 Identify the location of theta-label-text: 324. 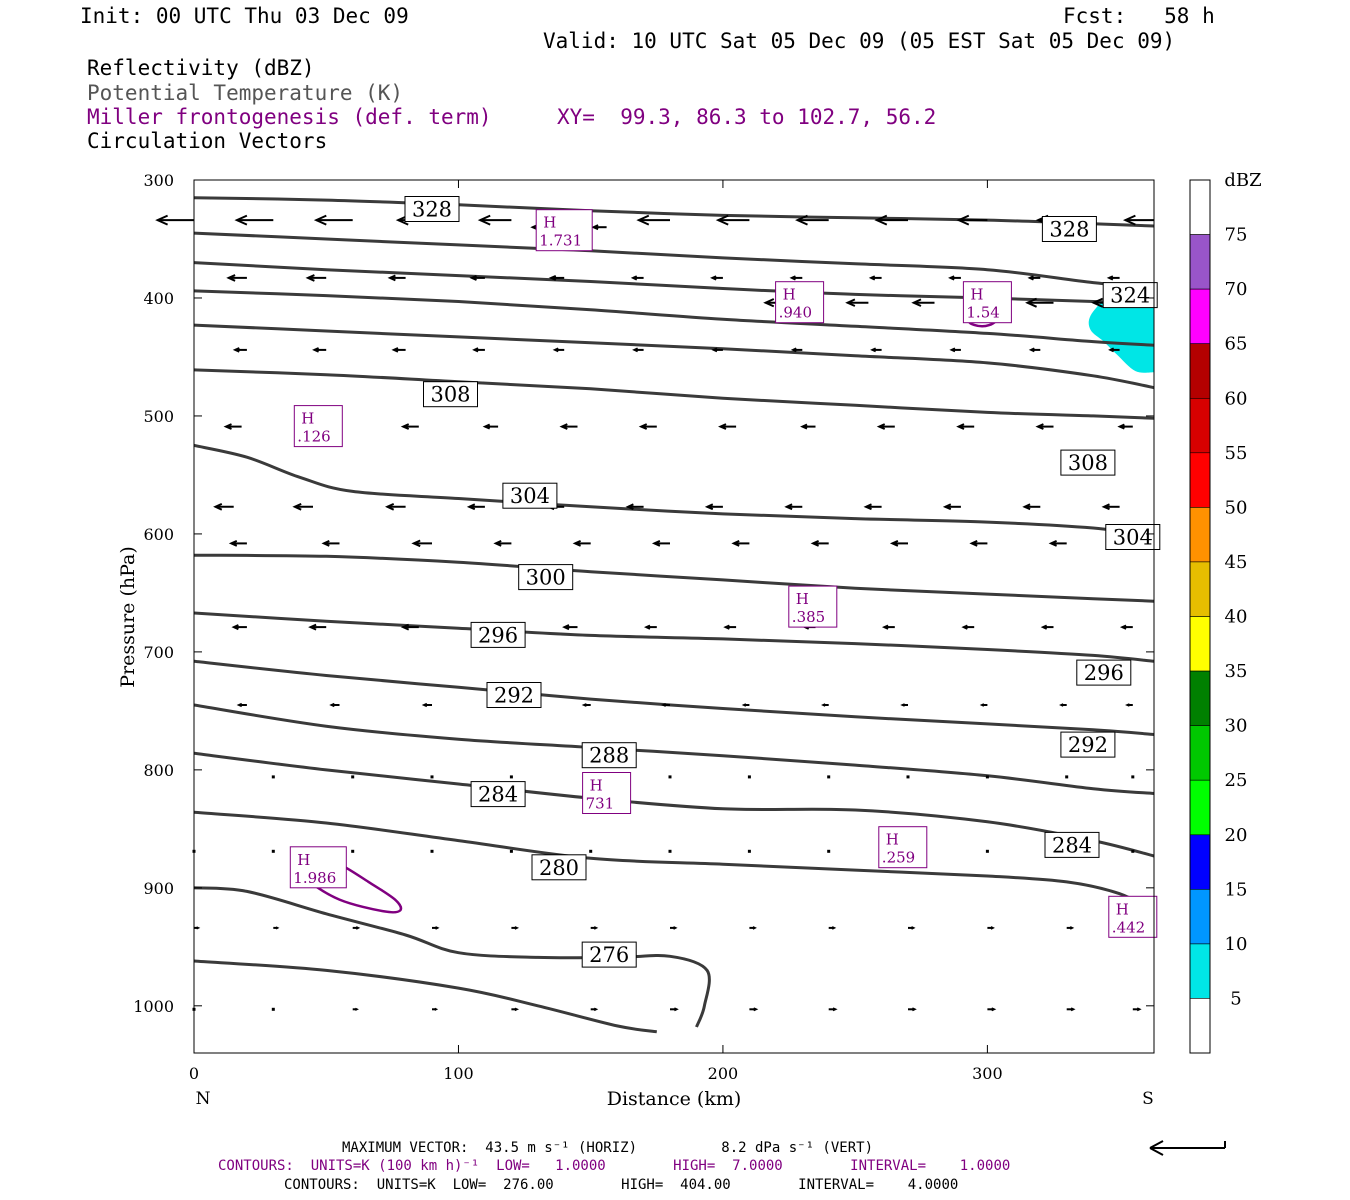
(1130, 296).